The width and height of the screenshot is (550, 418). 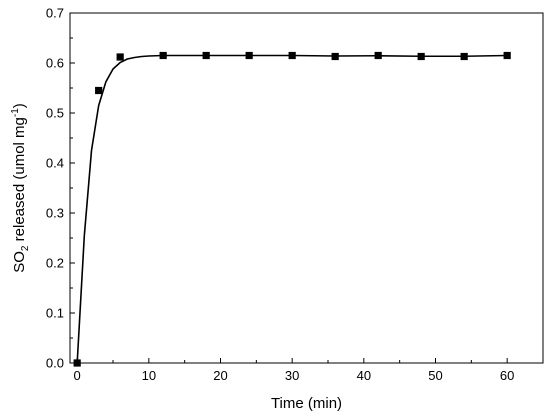 I want to click on y-axis-title-part: SO, so click(x=19, y=262).